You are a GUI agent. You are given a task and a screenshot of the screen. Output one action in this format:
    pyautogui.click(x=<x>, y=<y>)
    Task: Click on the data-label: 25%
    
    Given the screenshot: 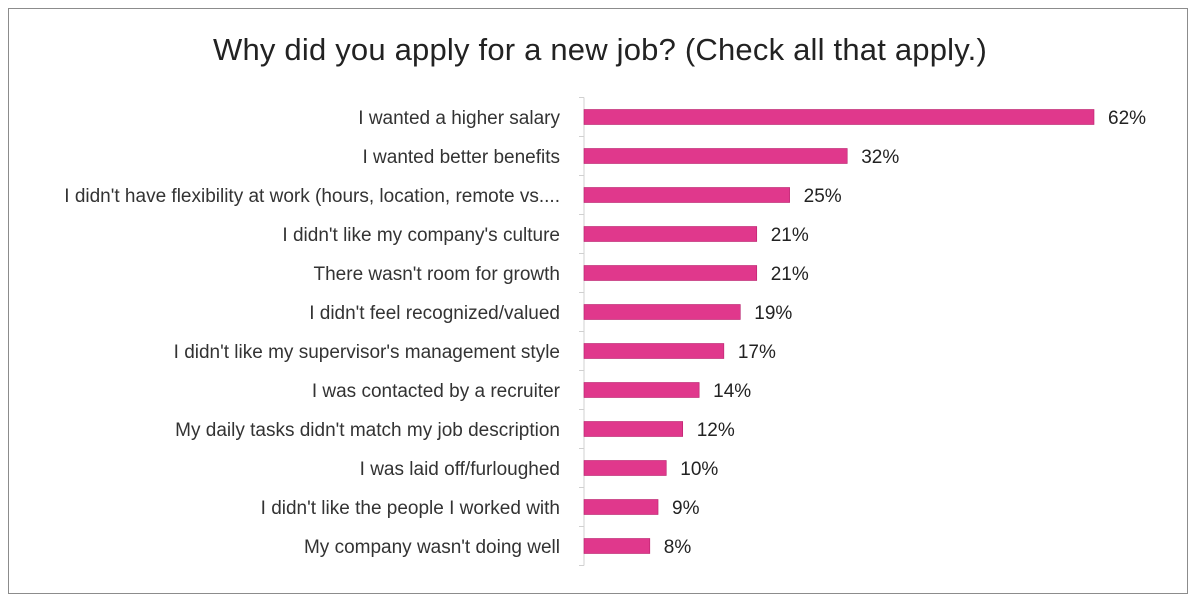 What is the action you would take?
    pyautogui.click(x=823, y=196)
    